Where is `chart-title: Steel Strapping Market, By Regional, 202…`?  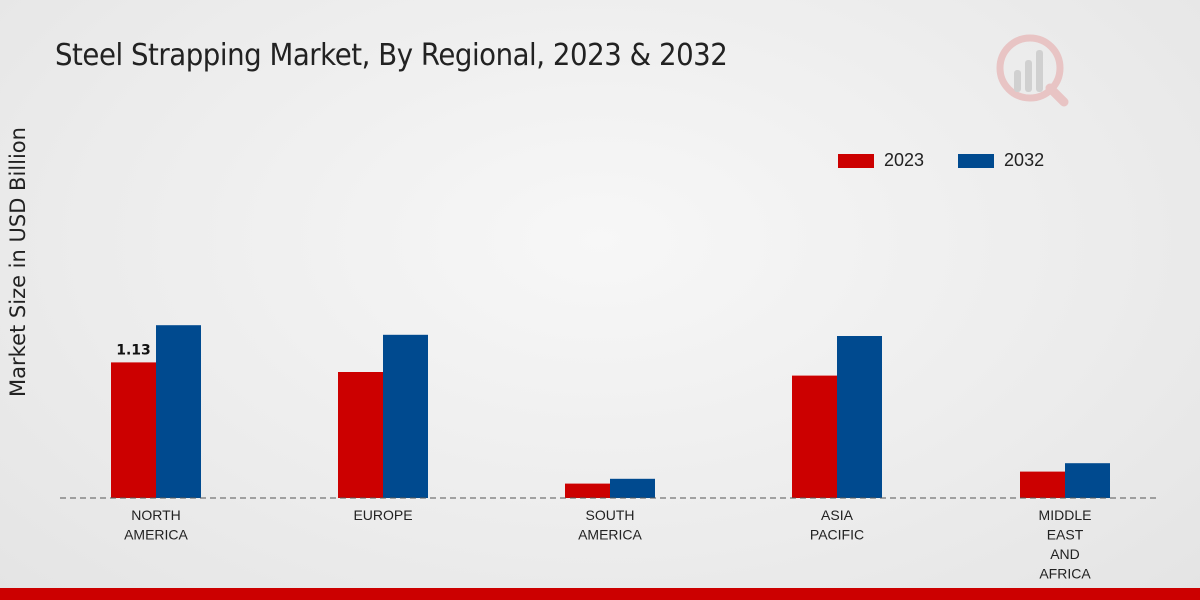
chart-title: Steel Strapping Market, By Regional, 202… is located at coordinates (391, 55).